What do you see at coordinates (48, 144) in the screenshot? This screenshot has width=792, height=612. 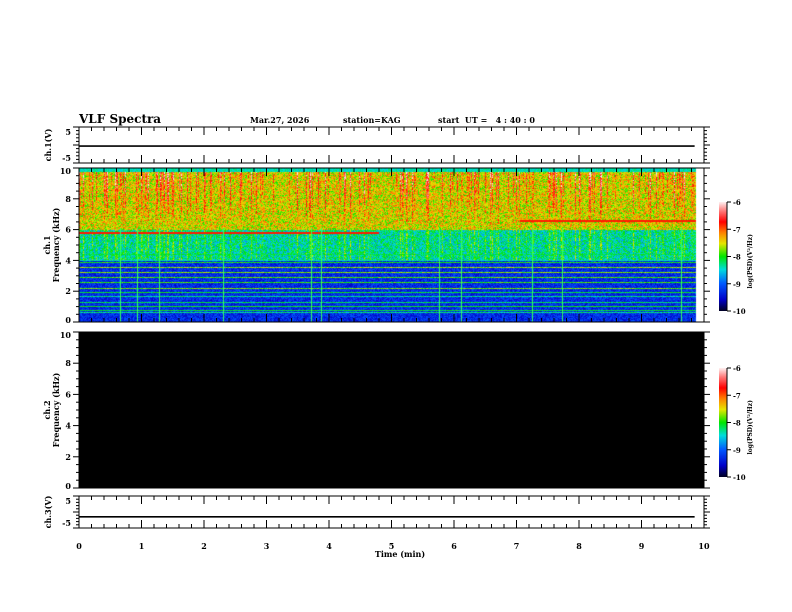 I see `y-axis-label: ch.1(V)` at bounding box center [48, 144].